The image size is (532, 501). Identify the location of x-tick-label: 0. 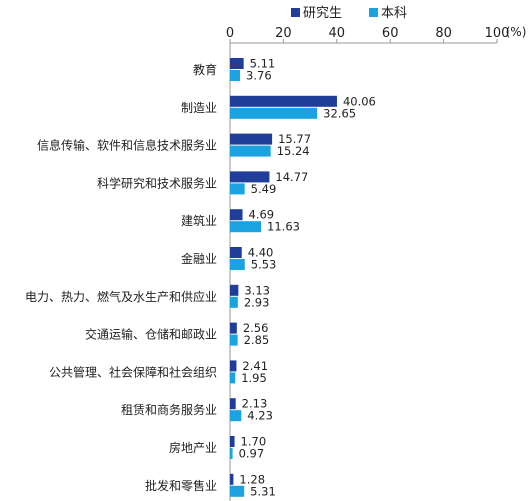
(230, 33).